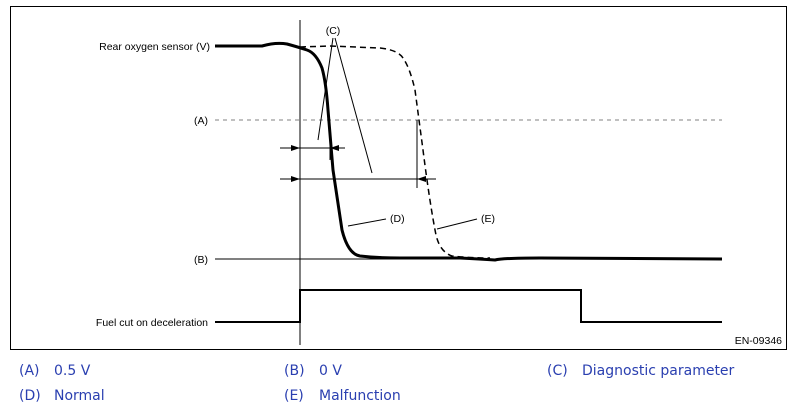 The image size is (797, 414). I want to click on legend-item-e: (E) Malfunction, so click(342, 396).